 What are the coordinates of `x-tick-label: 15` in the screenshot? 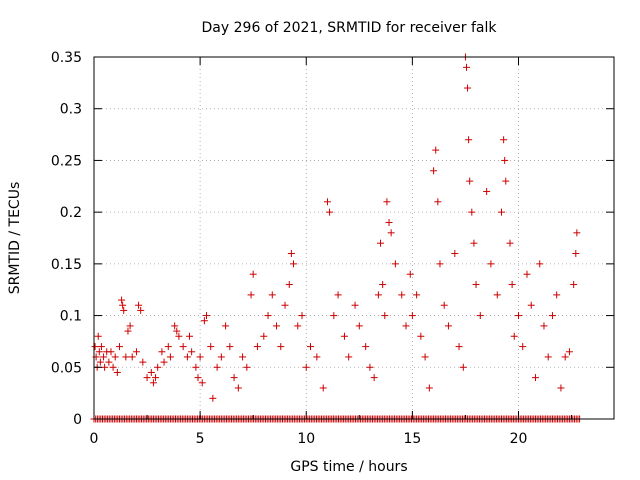 It's located at (412, 439).